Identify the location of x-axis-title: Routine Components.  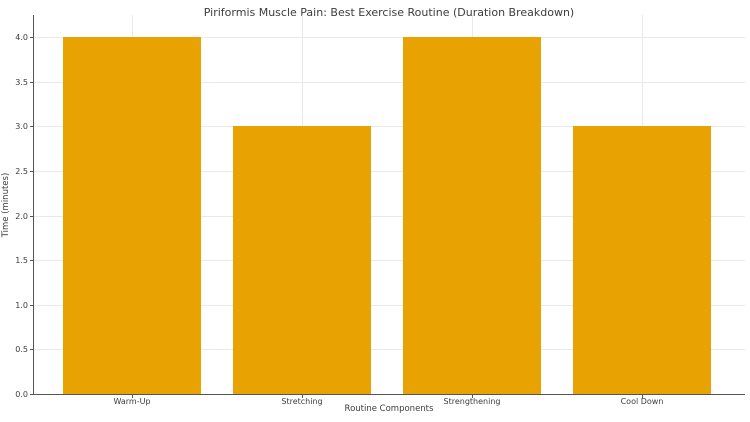
(389, 409).